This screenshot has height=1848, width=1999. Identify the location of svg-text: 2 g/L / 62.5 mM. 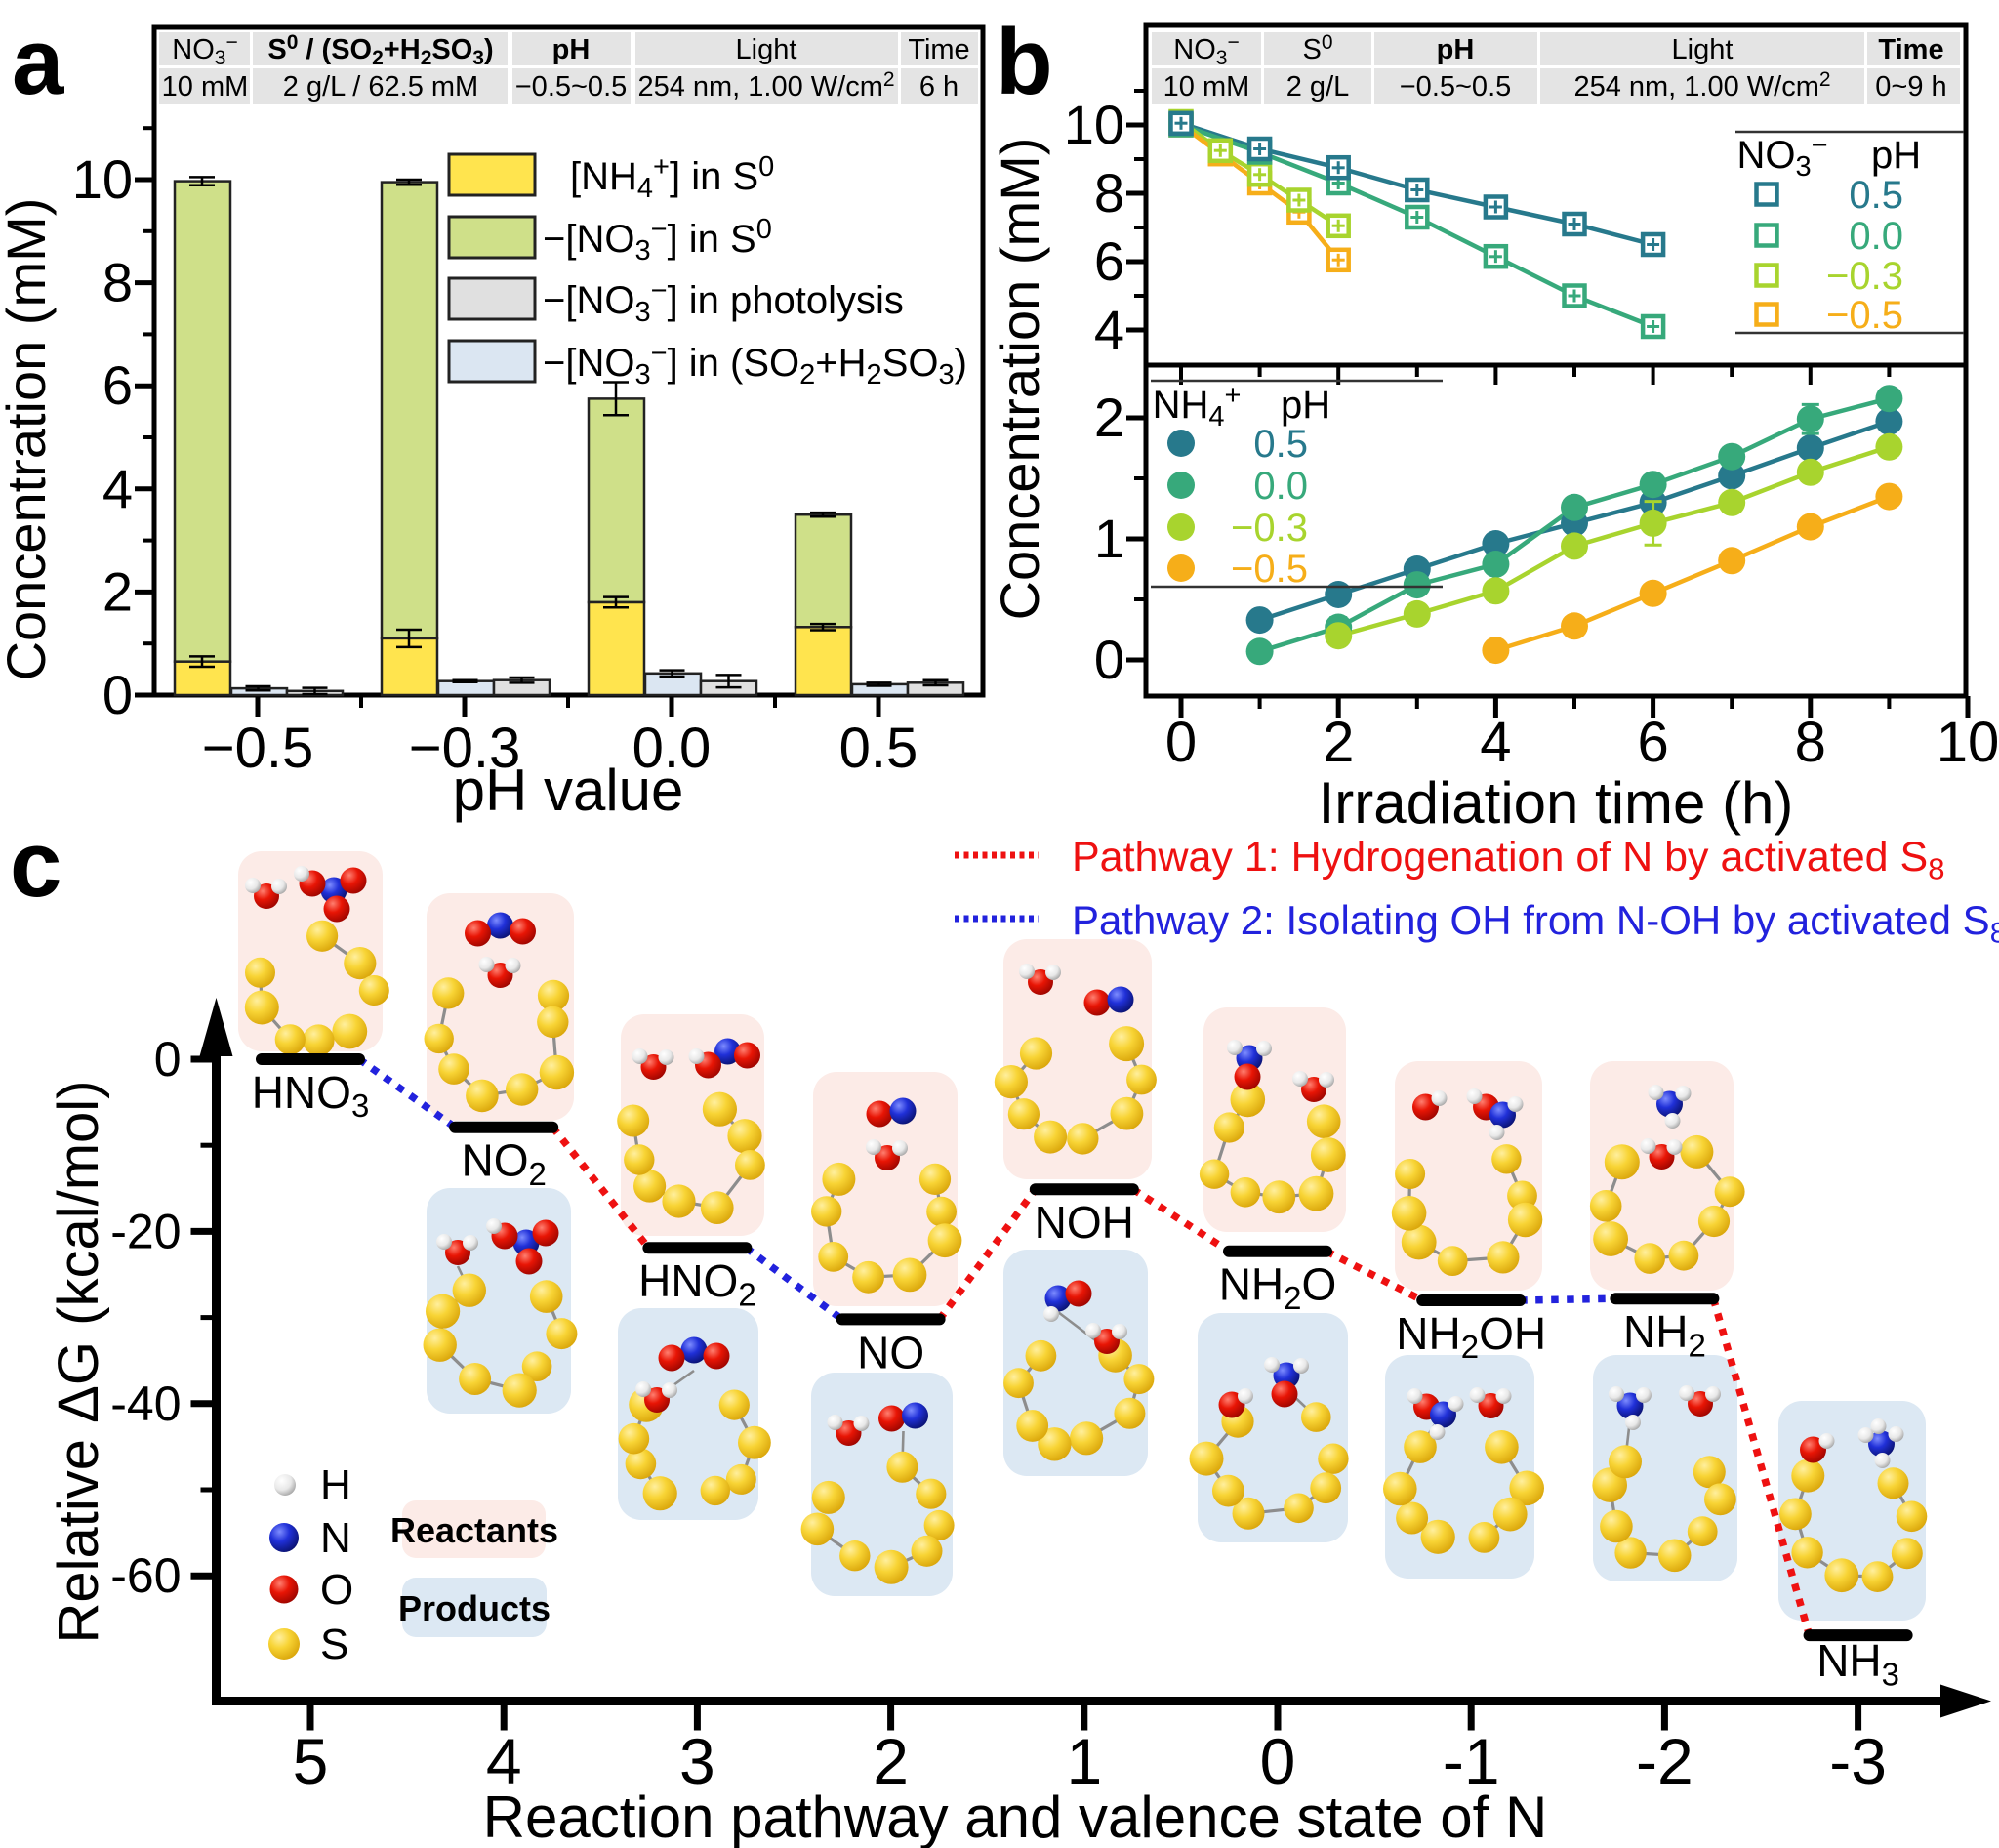
(380, 87).